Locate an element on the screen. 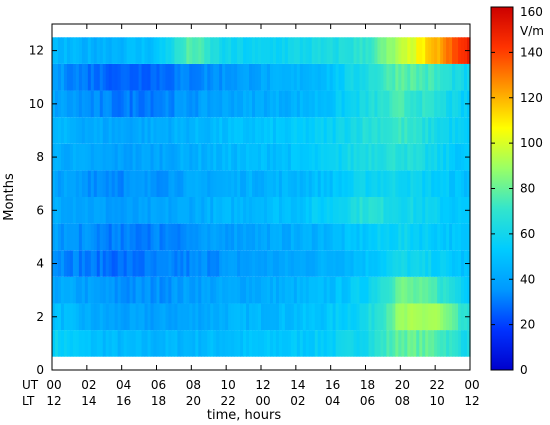  y-axis-label: Months is located at coordinates (9, 197).